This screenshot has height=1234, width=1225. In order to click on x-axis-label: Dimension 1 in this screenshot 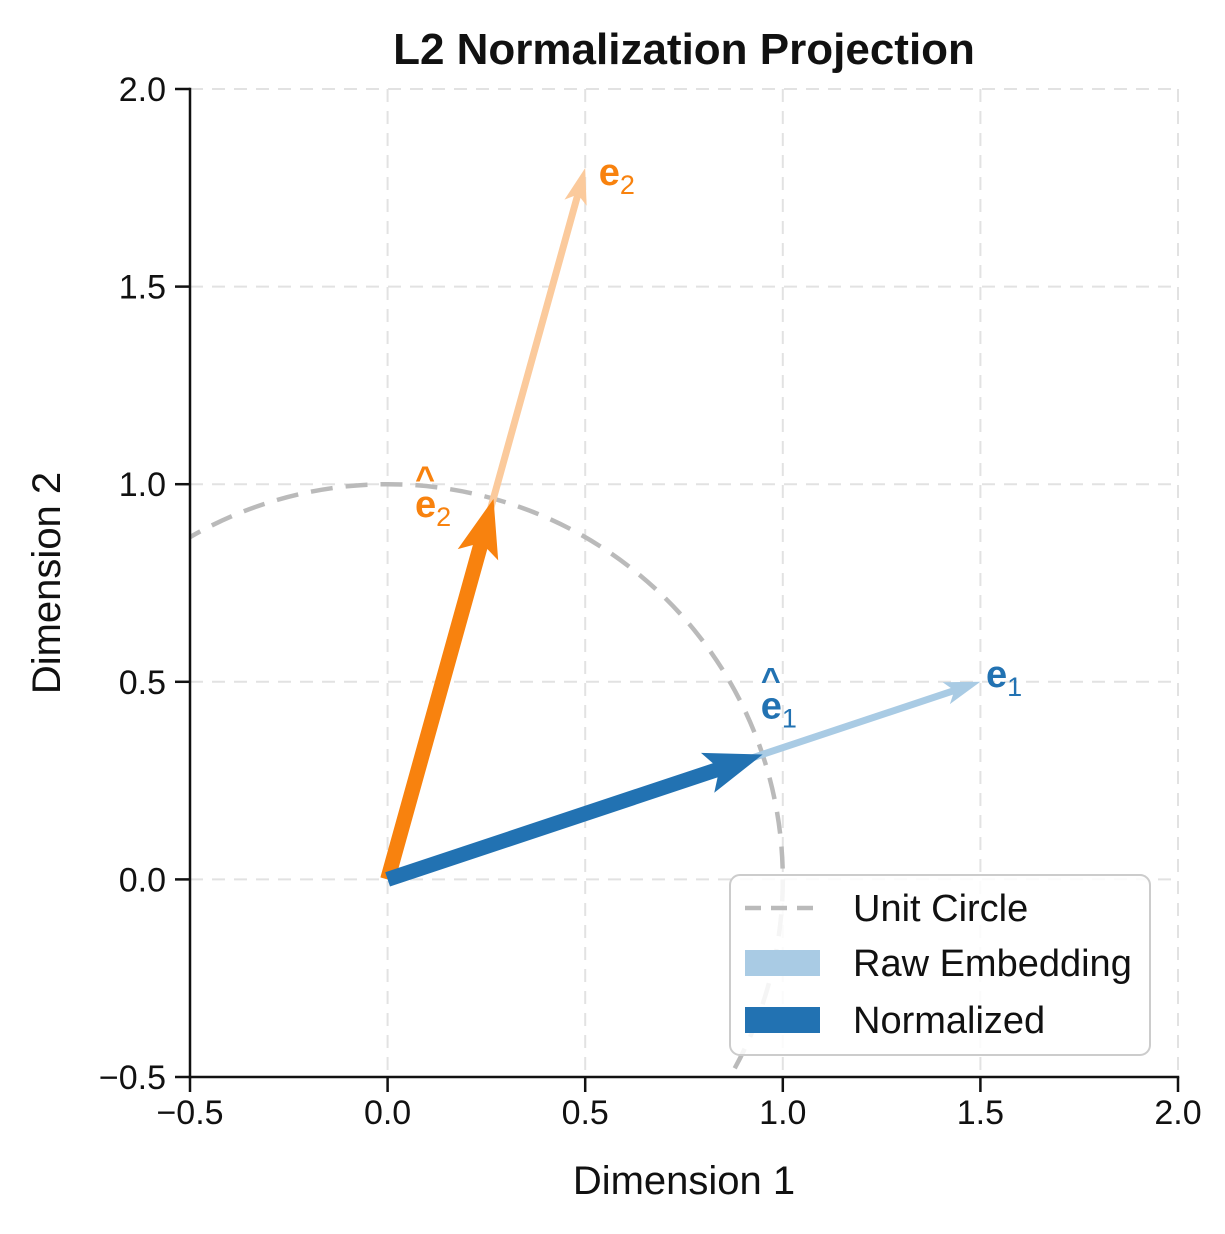, I will do `click(684, 1181)`.